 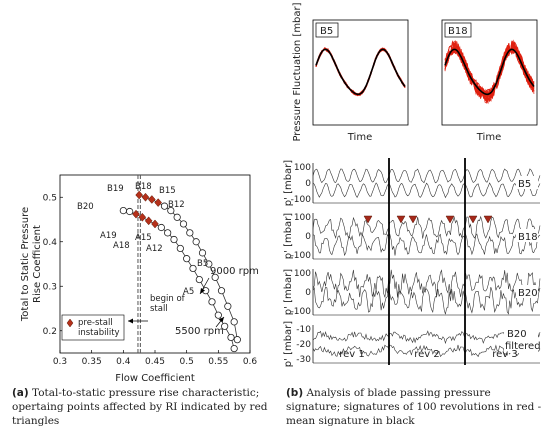 I want to click on point-label-a5: A5, so click(x=188, y=292).